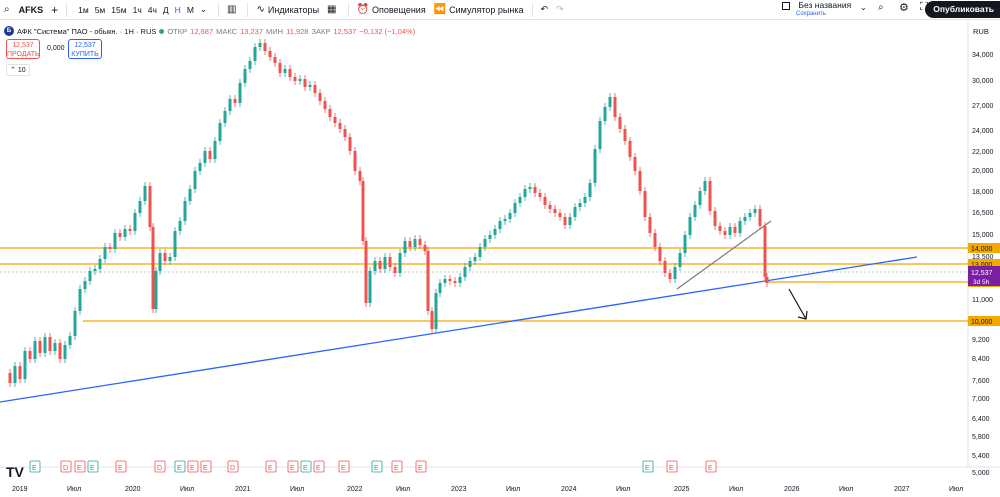 This screenshot has height=497, width=1000. Describe the element at coordinates (863, 7) in the screenshot. I see `layout-menu-chevron-icon: ⌄` at that location.